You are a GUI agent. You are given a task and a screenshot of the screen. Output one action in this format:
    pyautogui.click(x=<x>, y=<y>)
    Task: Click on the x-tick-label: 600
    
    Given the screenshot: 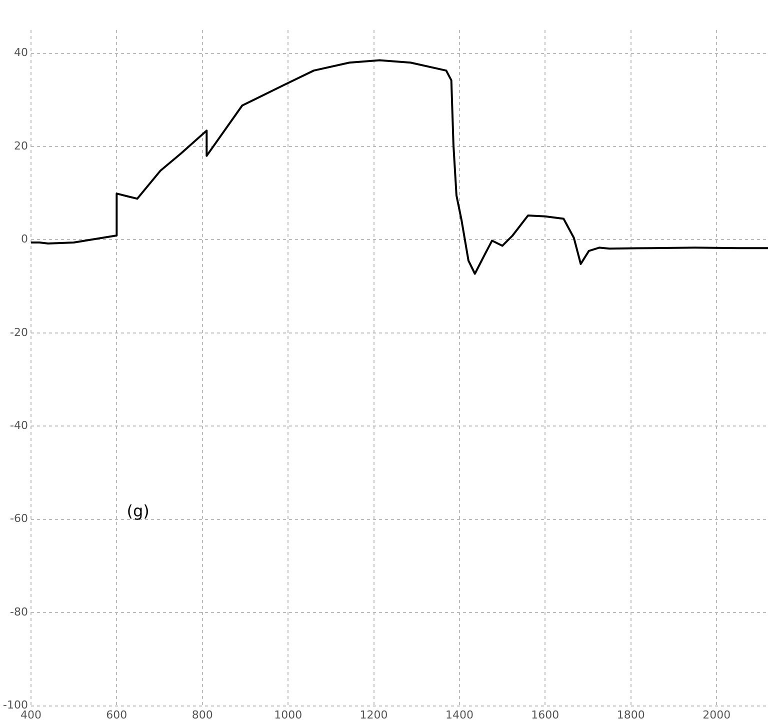 What is the action you would take?
    pyautogui.click(x=117, y=715)
    